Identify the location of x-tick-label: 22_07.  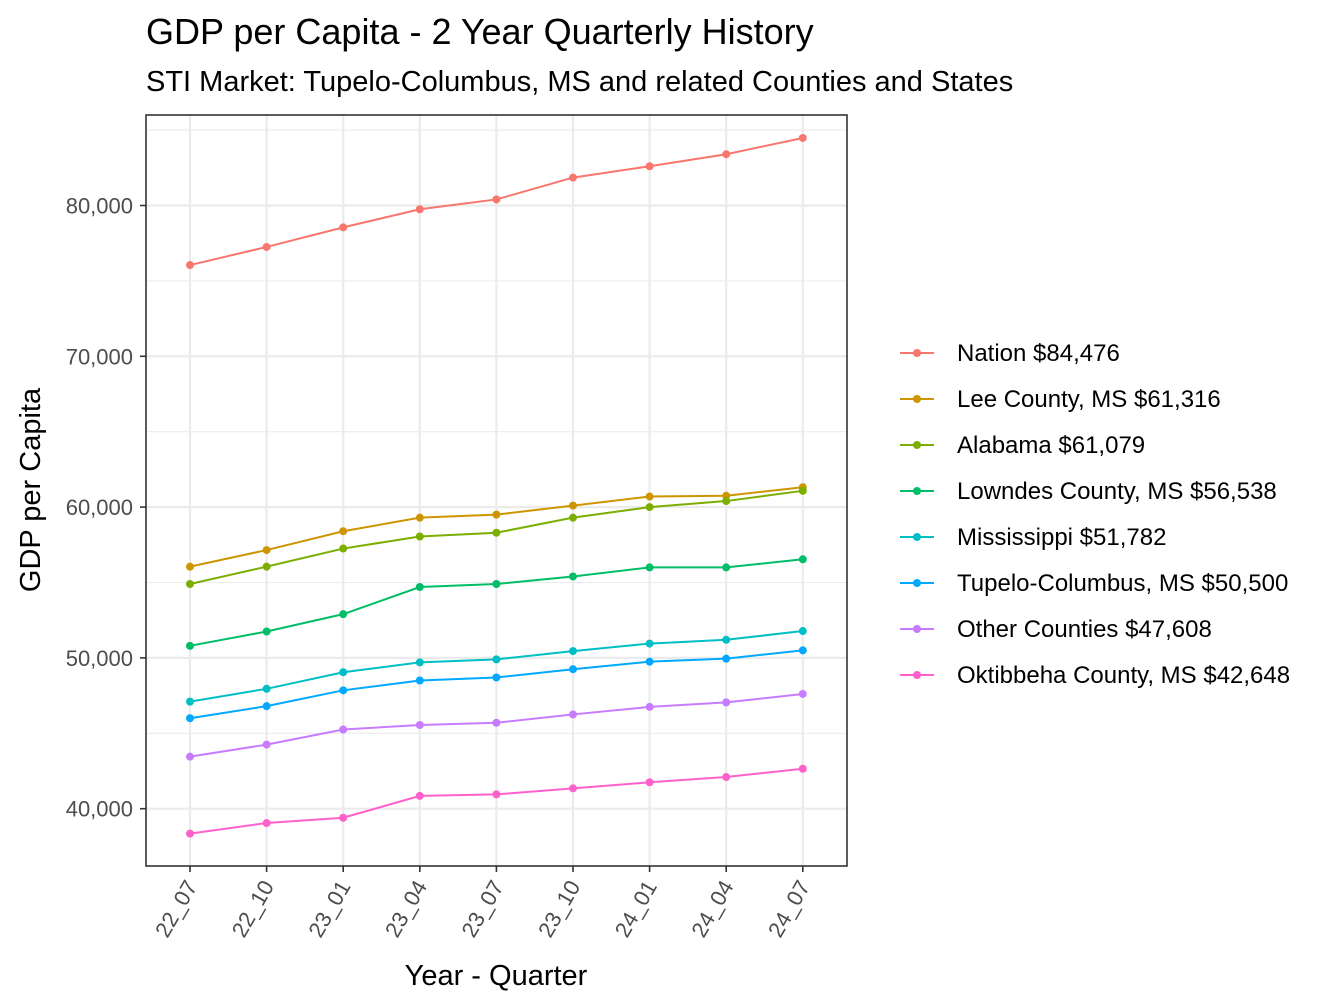
(176, 908).